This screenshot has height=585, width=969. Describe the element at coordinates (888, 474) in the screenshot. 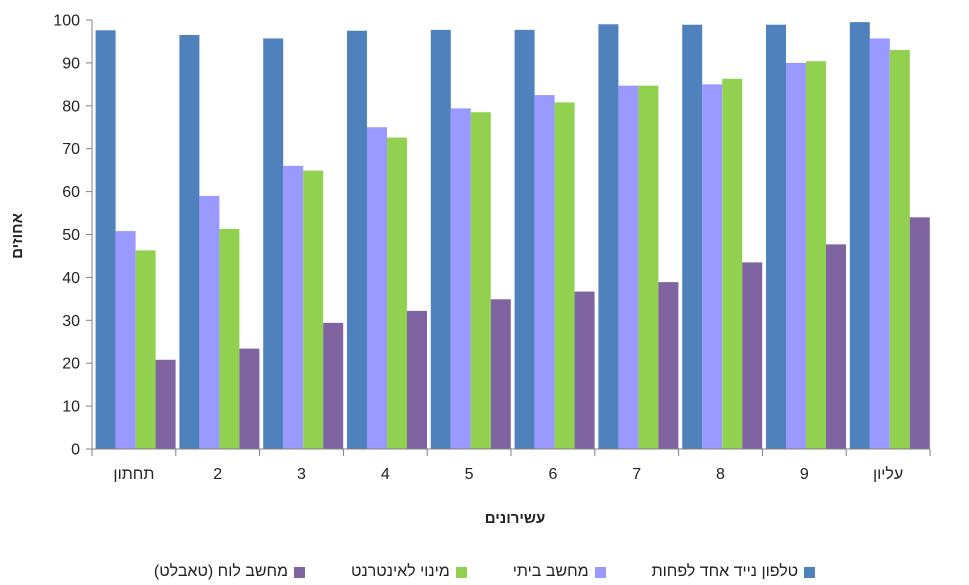

I see `x-tick-label: עליון` at that location.